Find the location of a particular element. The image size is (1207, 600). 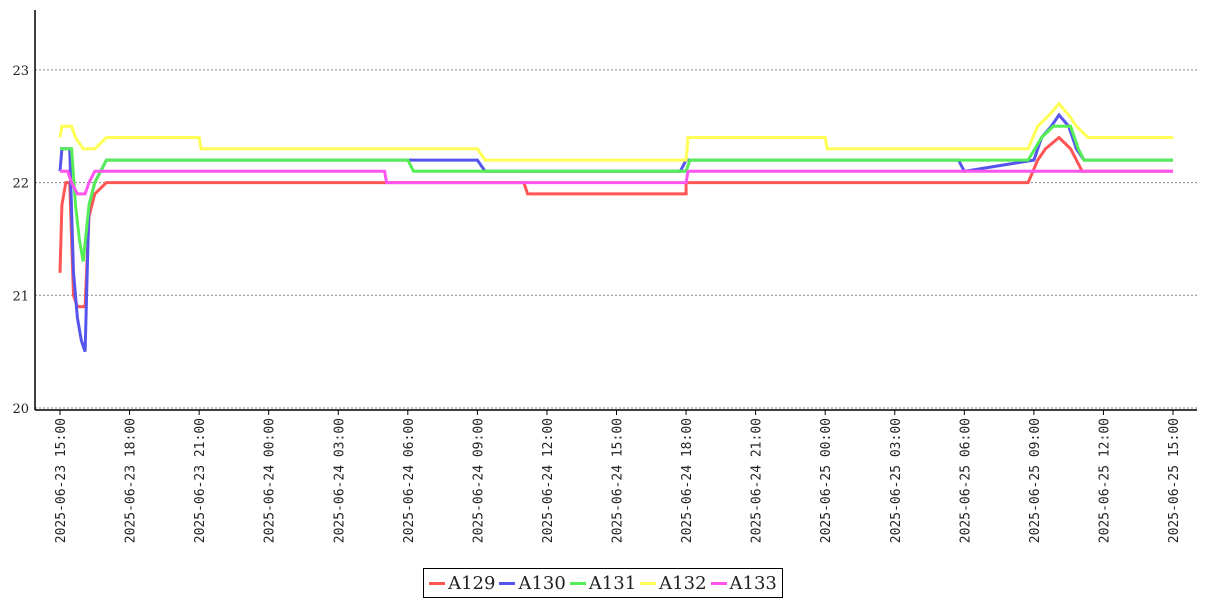

y-tick-label: 23 is located at coordinates (20, 71).